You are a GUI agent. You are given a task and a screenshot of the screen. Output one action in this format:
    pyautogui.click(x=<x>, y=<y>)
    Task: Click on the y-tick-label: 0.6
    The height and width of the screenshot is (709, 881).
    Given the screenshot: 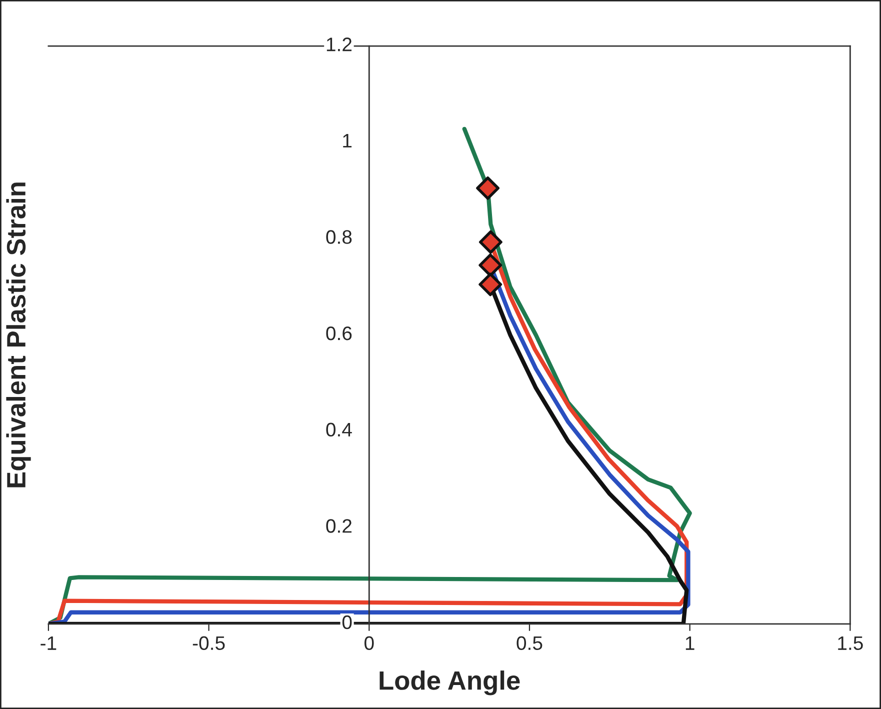 What is the action you would take?
    pyautogui.click(x=339, y=333)
    